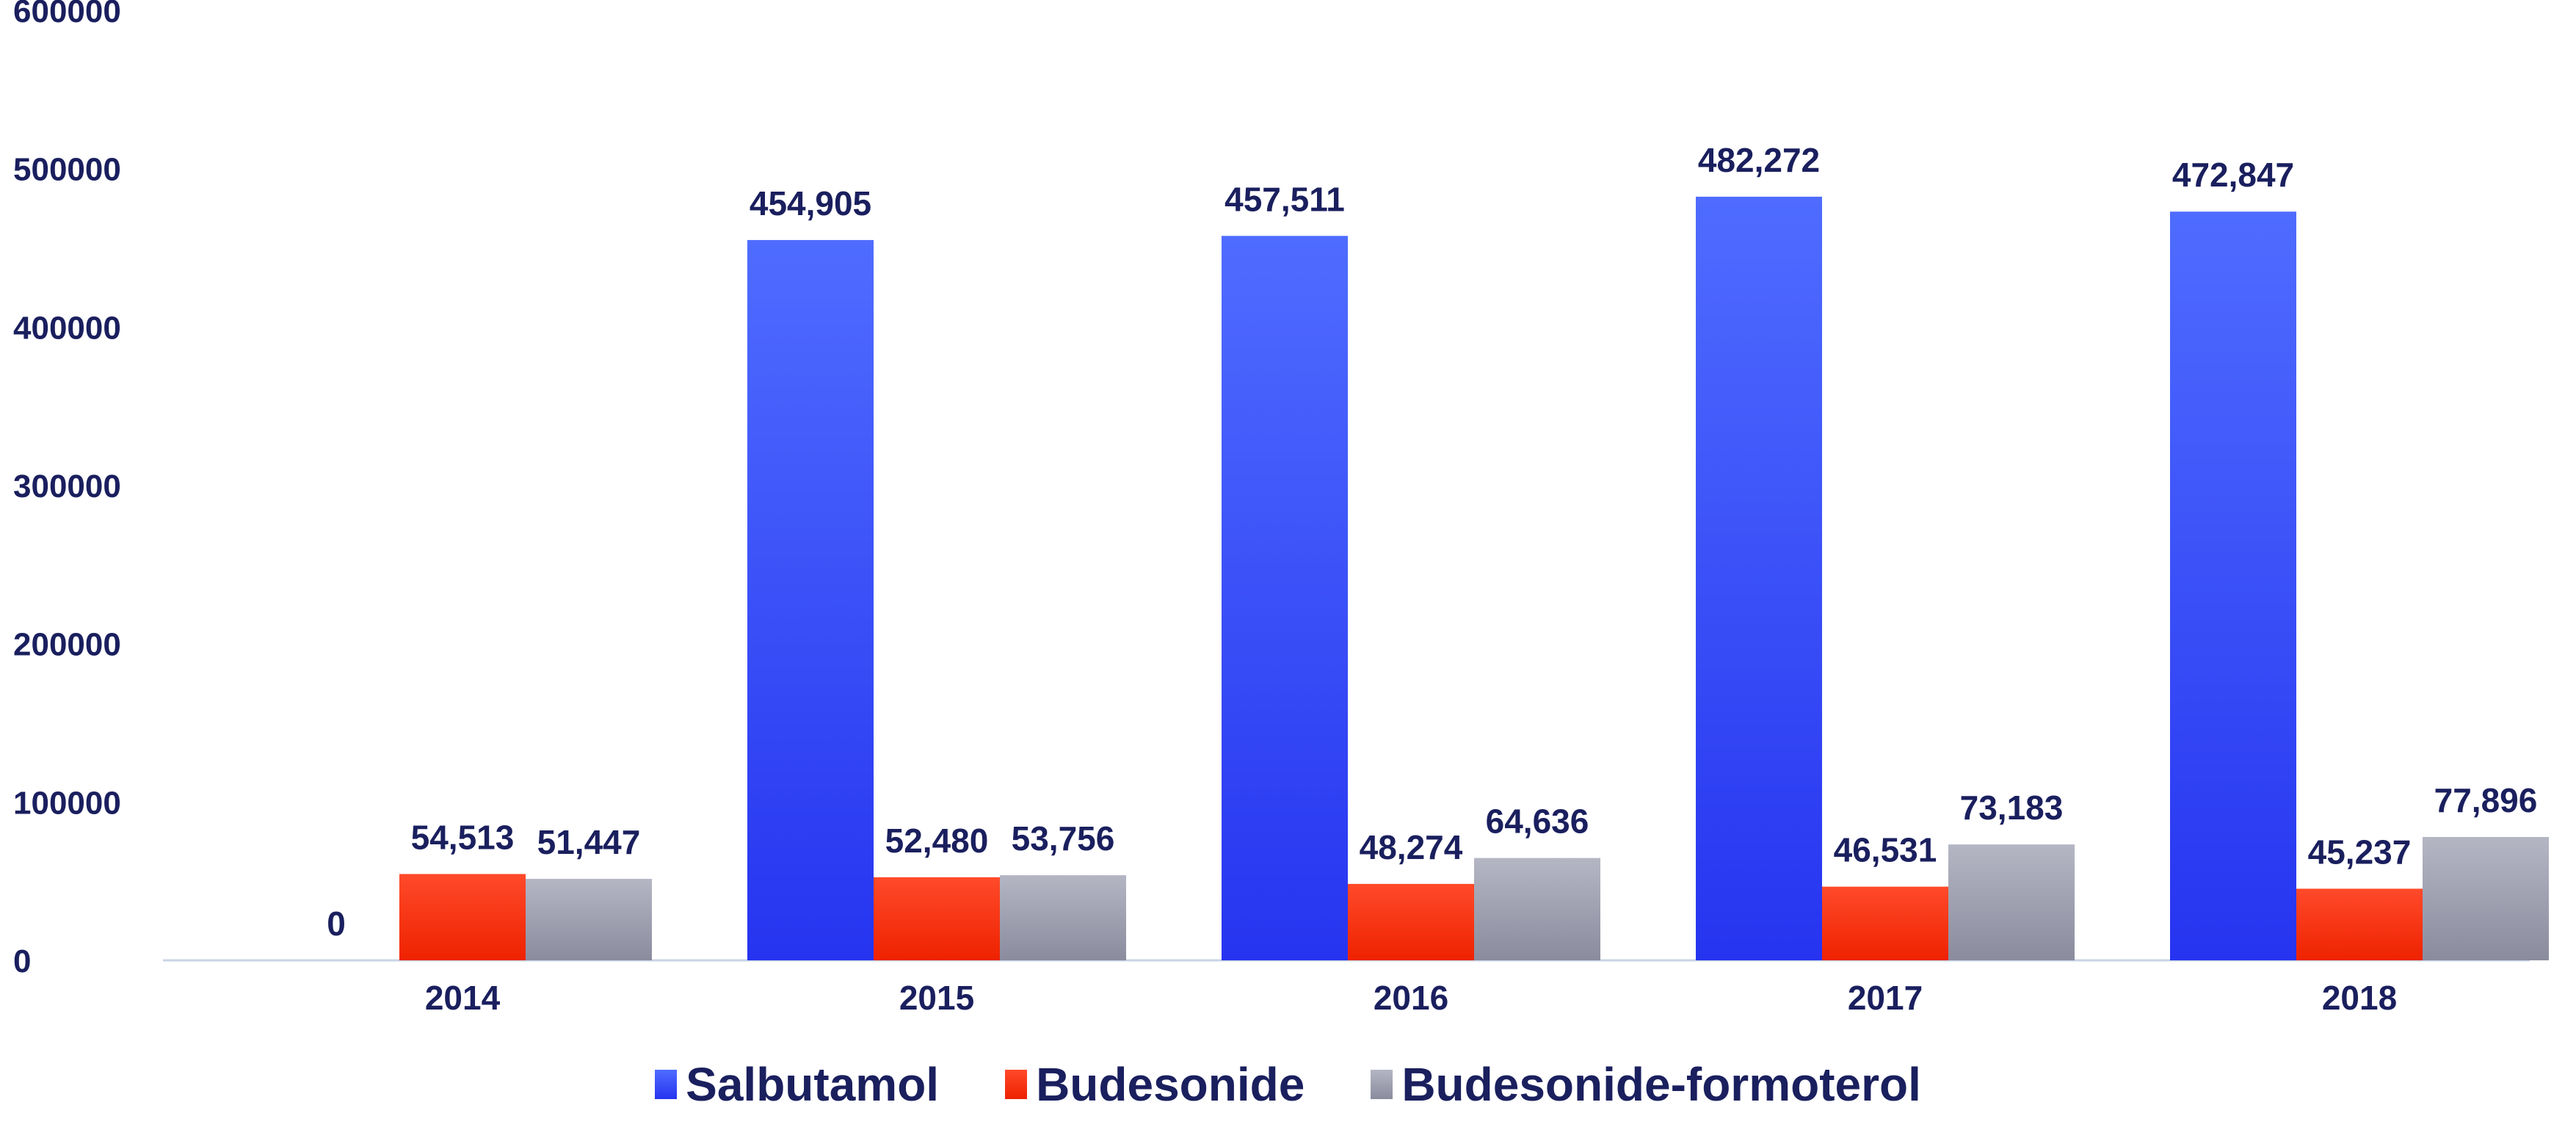 This screenshot has height=1127, width=2576. I want to click on y-tick-label: 500000, so click(67, 170).